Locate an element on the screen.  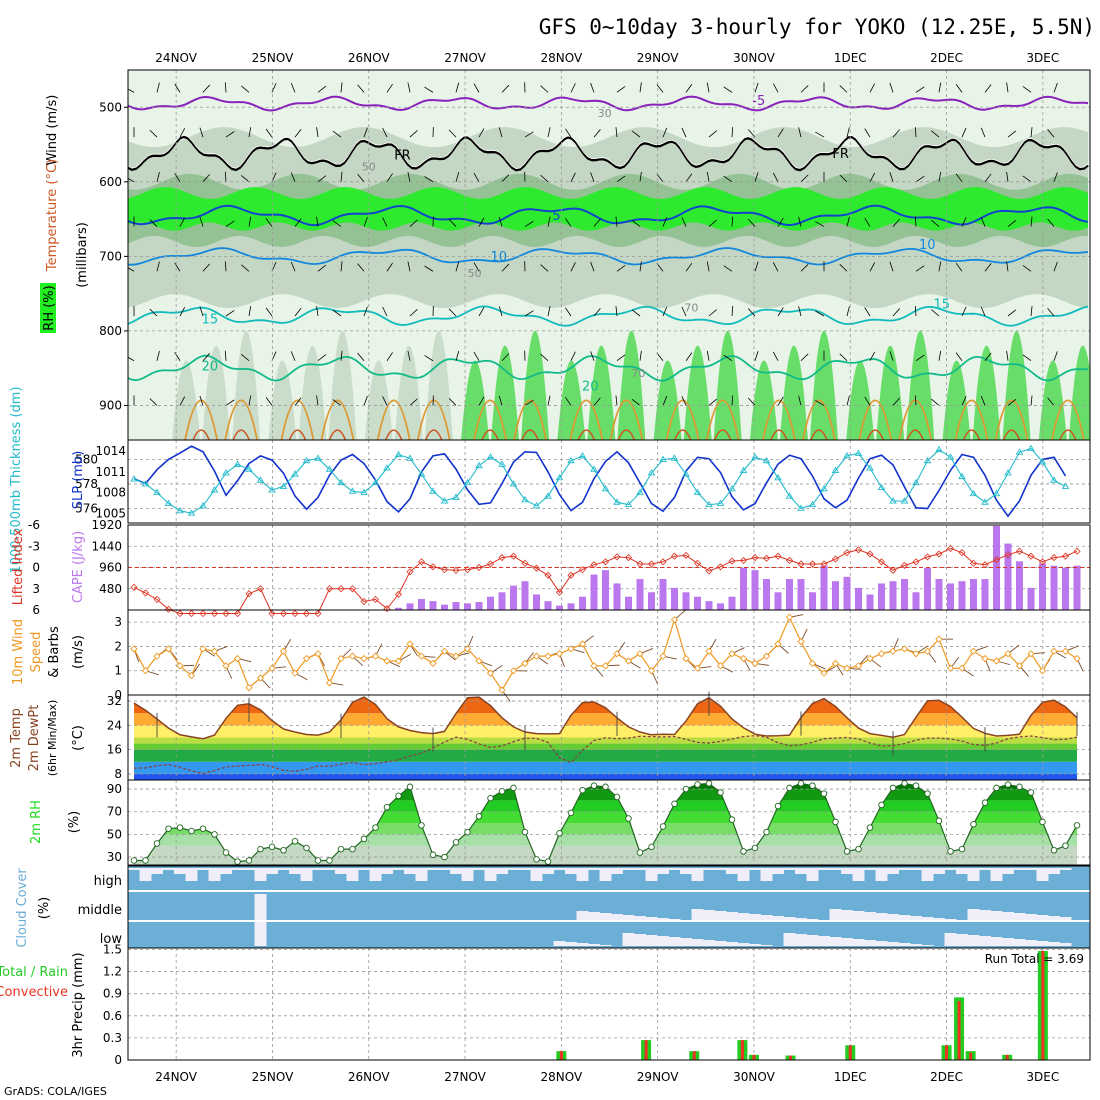
pressure-tick: 700 is located at coordinates (110, 256).